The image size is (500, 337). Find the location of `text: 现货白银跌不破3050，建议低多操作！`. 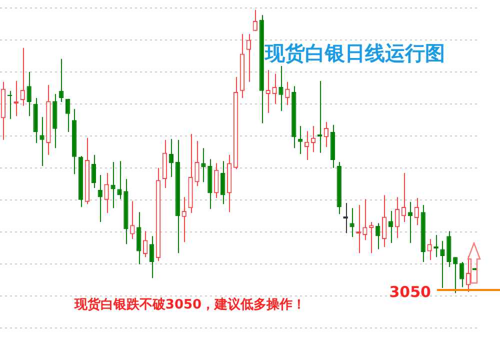

text: 现货白银跌不破3050，建议低多操作！ is located at coordinates (189, 304).